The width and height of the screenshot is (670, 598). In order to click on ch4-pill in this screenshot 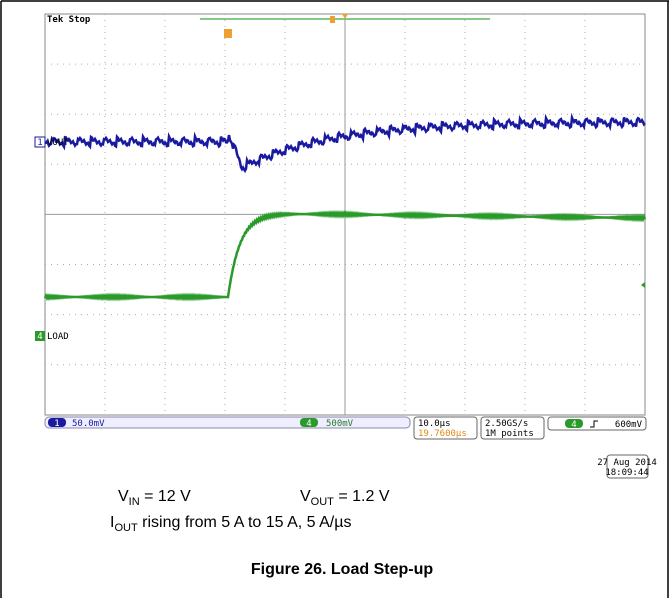, I will do `click(309, 422)`.